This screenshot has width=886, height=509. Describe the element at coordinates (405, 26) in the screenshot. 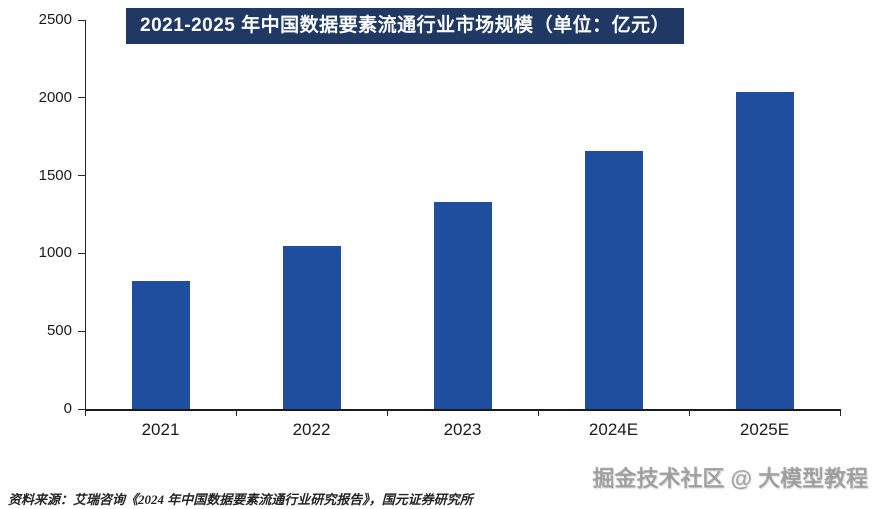

I see `chart-title: 2021-2025 年中国数据要素流通行业市场规模（单位：亿元）` at that location.